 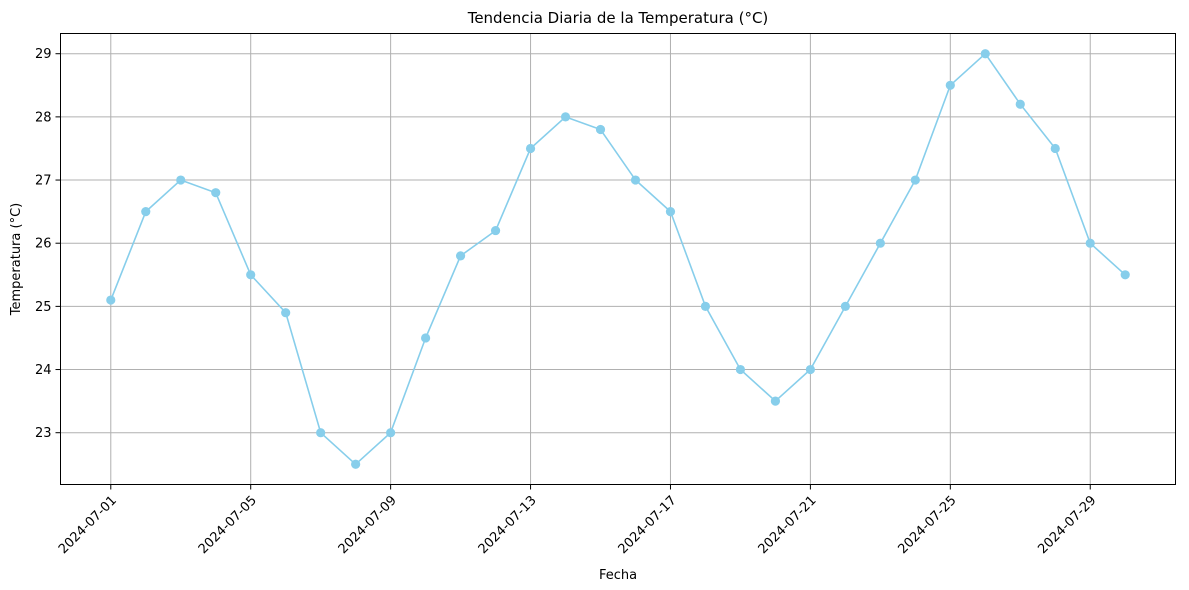 I want to click on y-tick-label: 29, so click(x=43, y=54).